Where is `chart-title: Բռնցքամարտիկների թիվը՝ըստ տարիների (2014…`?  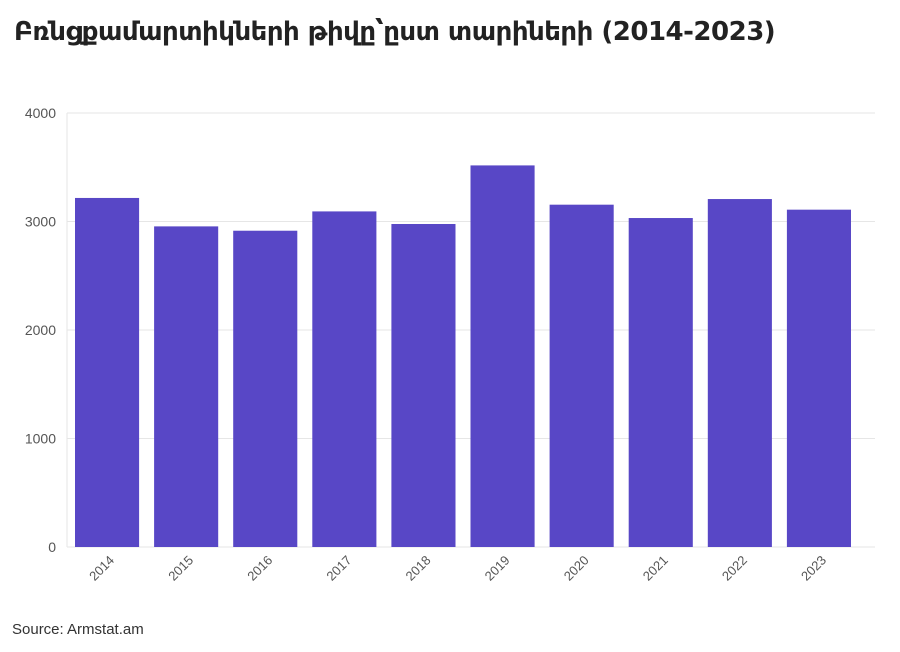
chart-title: Բռնցքամարտիկների թիվը՝ըստ տարիների (2014… is located at coordinates (395, 32).